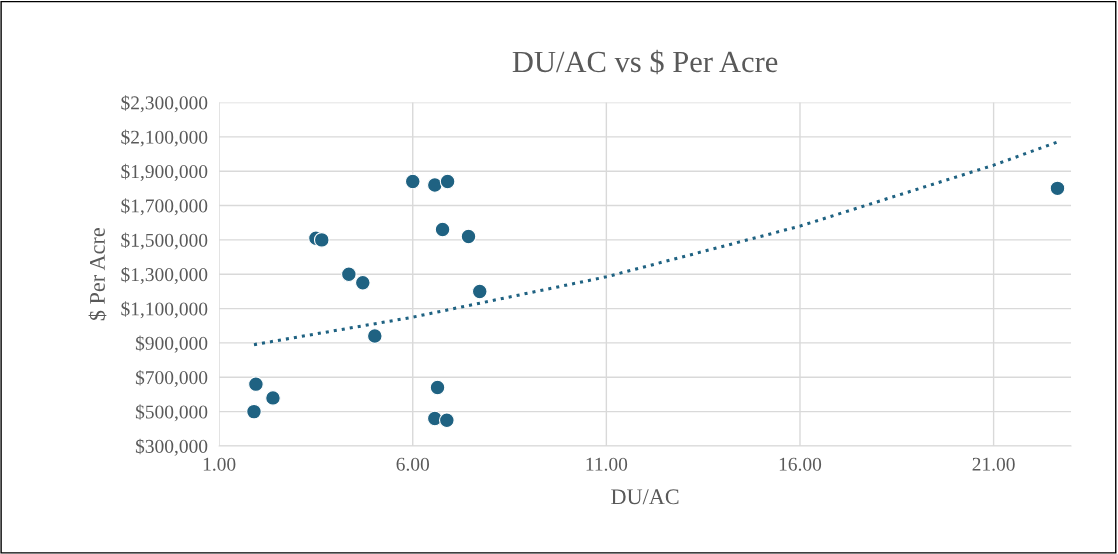  What do you see at coordinates (164, 207) in the screenshot?
I see `y-tick-label: $1,700,000` at bounding box center [164, 207].